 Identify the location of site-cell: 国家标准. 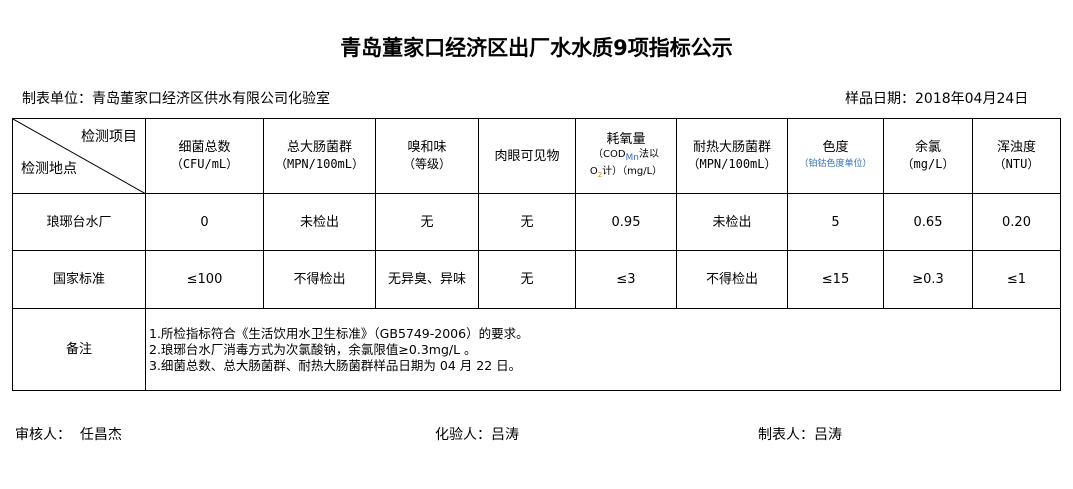
(79, 279).